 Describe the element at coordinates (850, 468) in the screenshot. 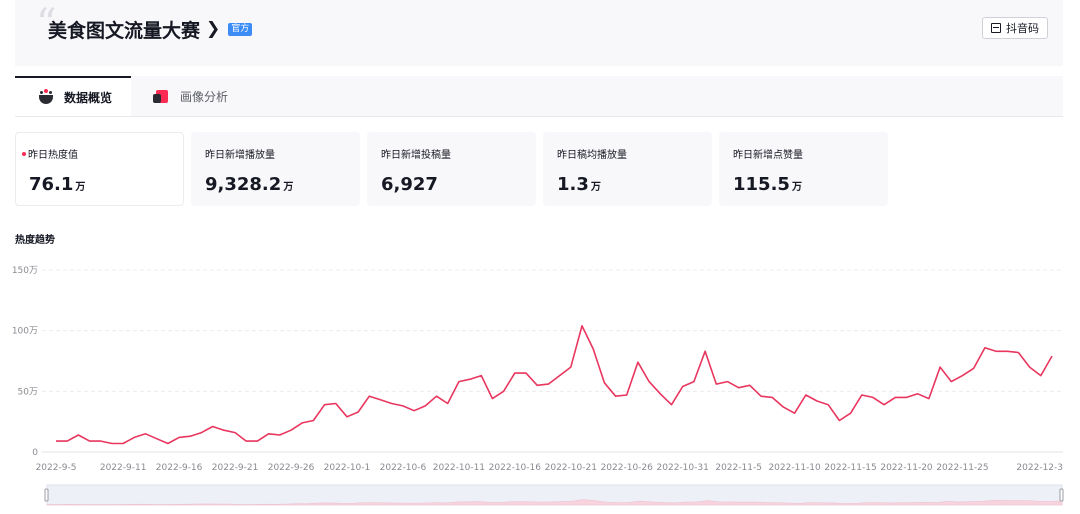

I see `x-tick-label: 2022-11-15` at that location.